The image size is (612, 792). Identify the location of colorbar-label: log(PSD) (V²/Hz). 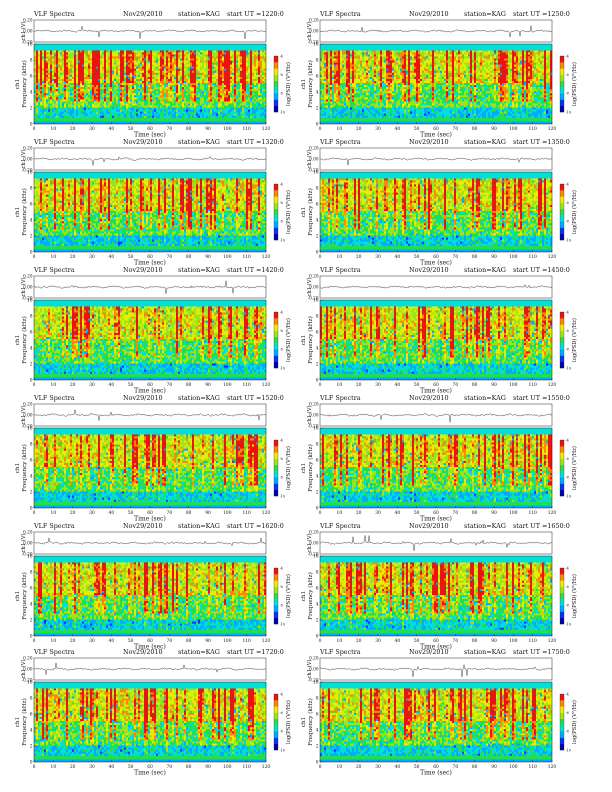
(288, 84).